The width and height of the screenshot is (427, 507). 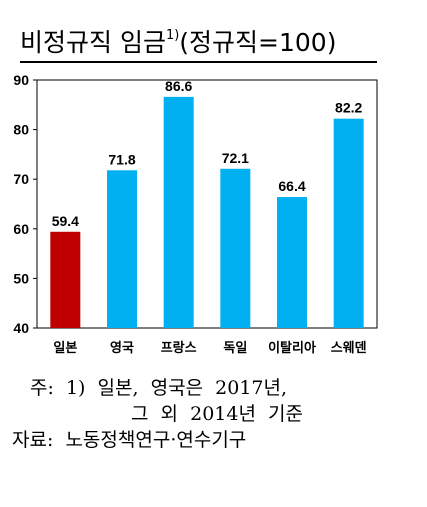 I want to click on title-footnote-marker: 1), so click(x=172, y=35).